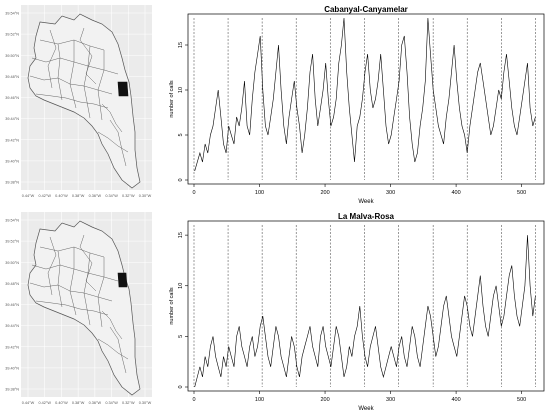 Image resolution: width=550 pixels, height=419 pixels. I want to click on chart-title: La Malva-Rosa, so click(366, 216).